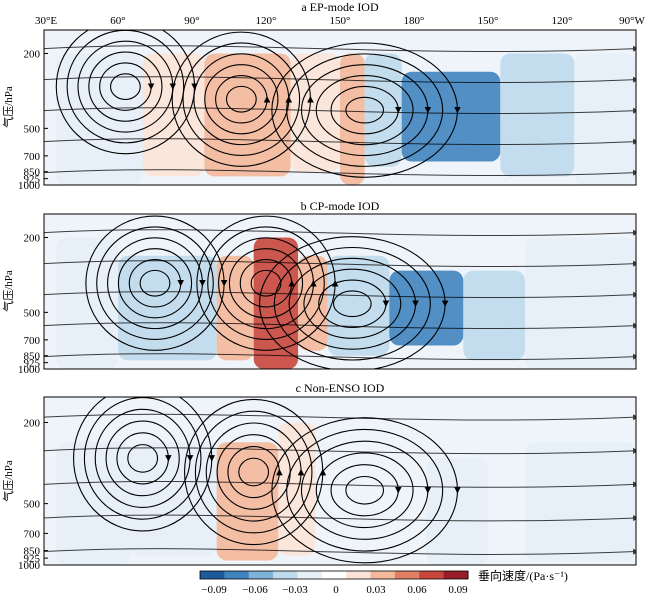 The width and height of the screenshot is (650, 598). What do you see at coordinates (46, 21) in the screenshot?
I see `x-tick-label: 30°E` at bounding box center [46, 21].